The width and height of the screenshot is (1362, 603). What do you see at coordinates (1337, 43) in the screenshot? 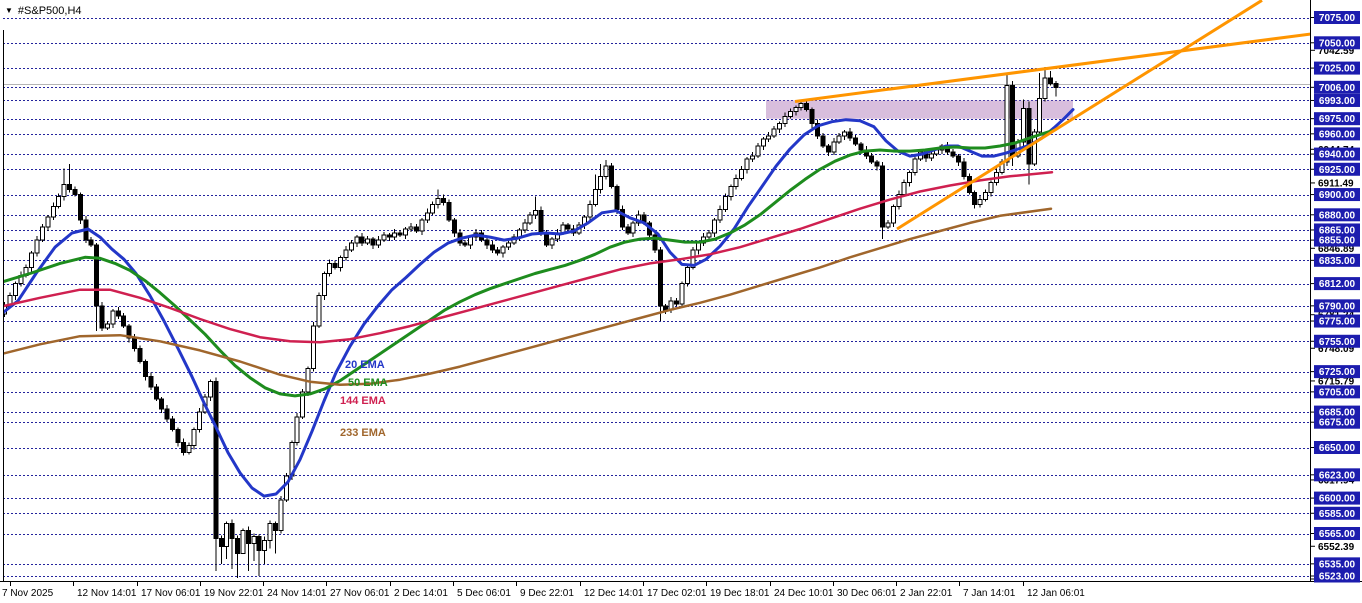
I see `price-level-label: 7050.00` at bounding box center [1337, 43].